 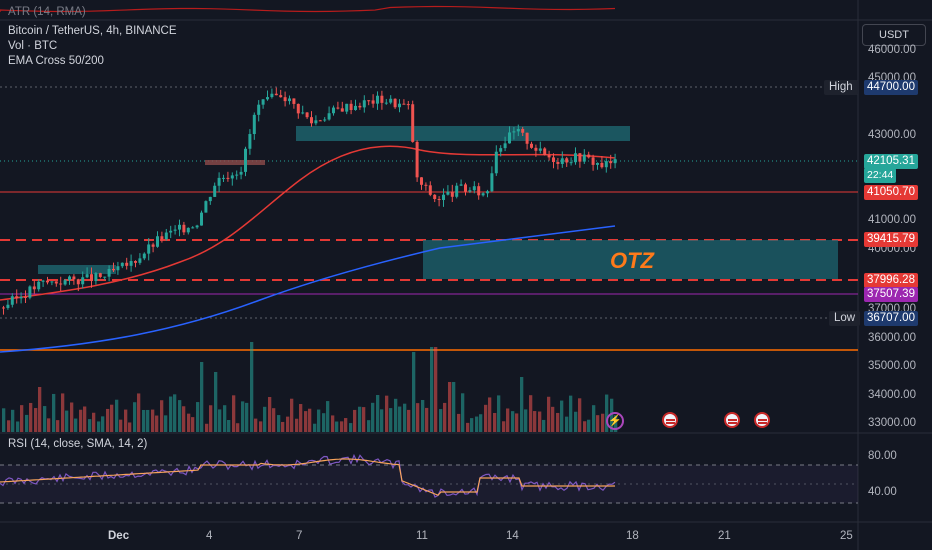 What do you see at coordinates (891, 87) in the screenshot?
I see `high-price-tag: 44700.00` at bounding box center [891, 87].